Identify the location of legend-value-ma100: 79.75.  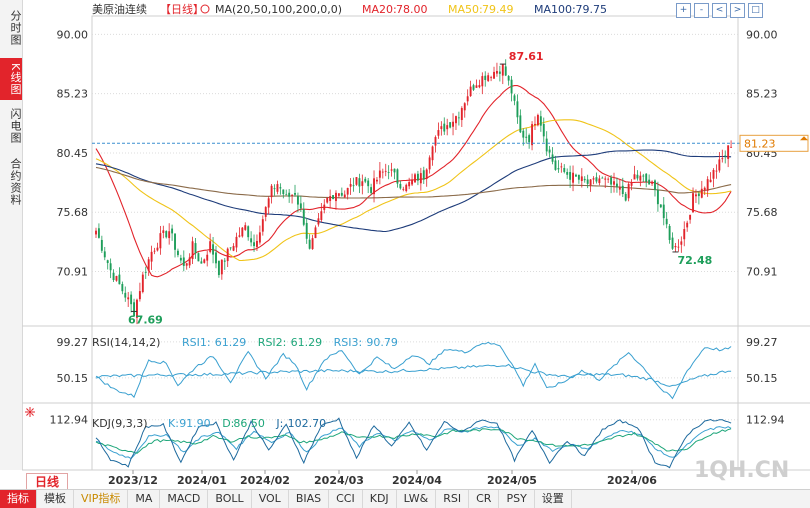
(592, 9).